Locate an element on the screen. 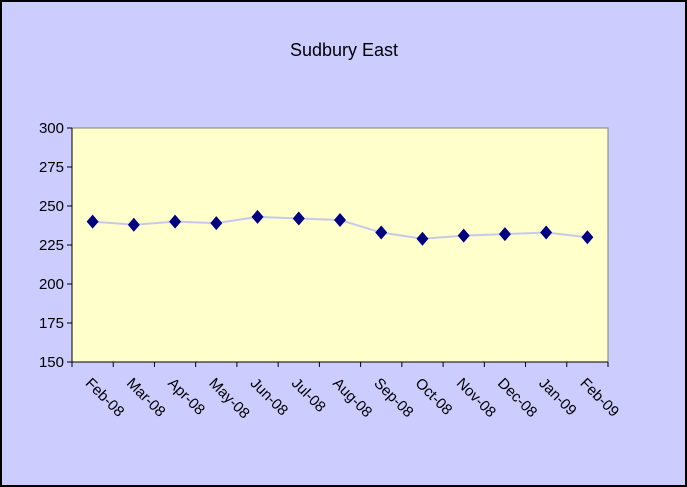 The image size is (687, 487). chart-title: Sudbury East is located at coordinates (344, 50).